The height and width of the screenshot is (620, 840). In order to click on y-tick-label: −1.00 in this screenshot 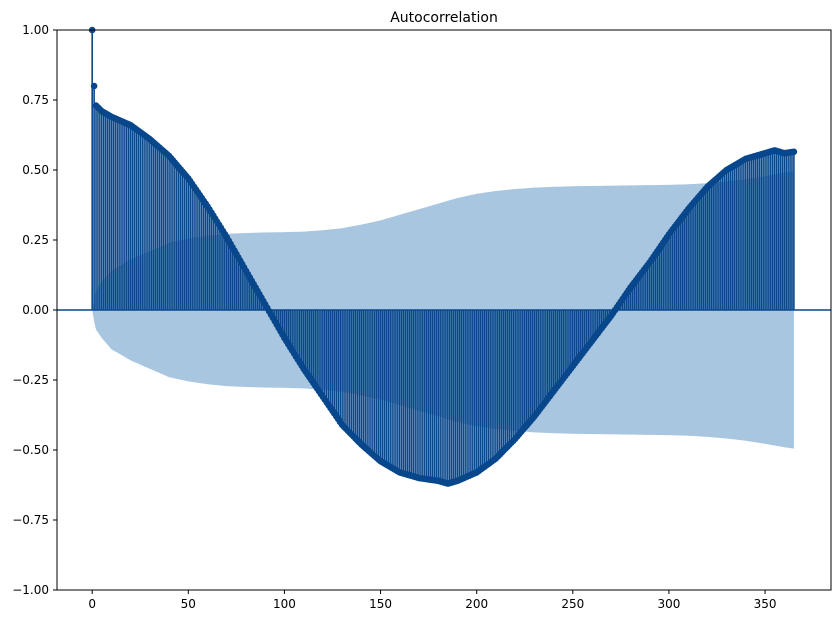, I will do `click(30, 590)`.